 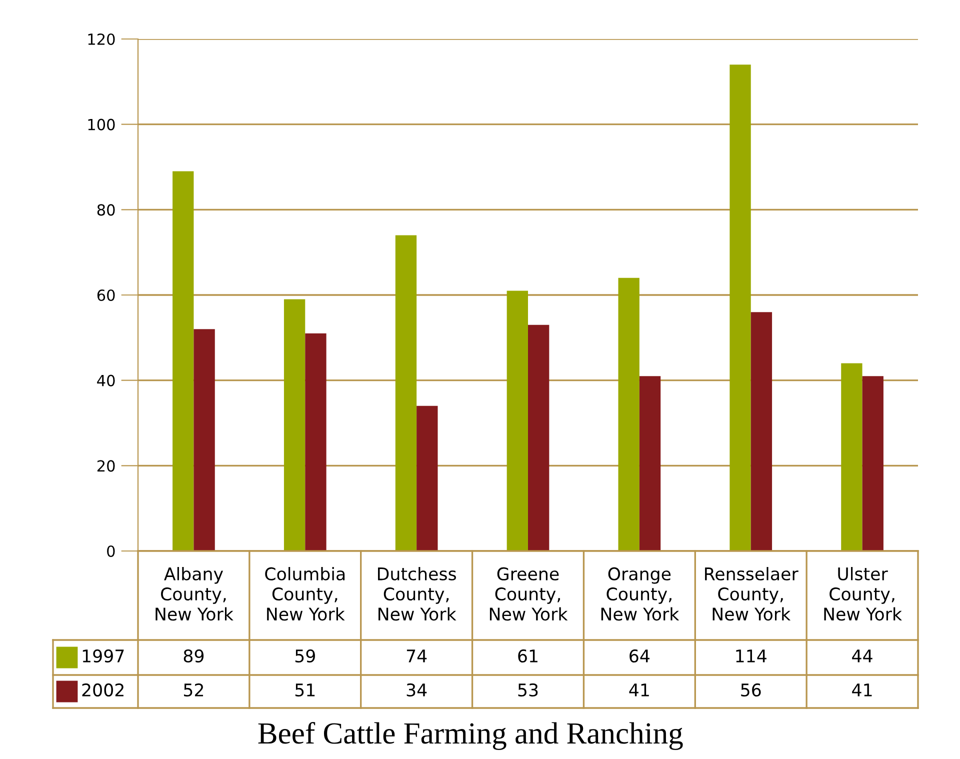 I want to click on legend-label: 1997, so click(x=103, y=656).